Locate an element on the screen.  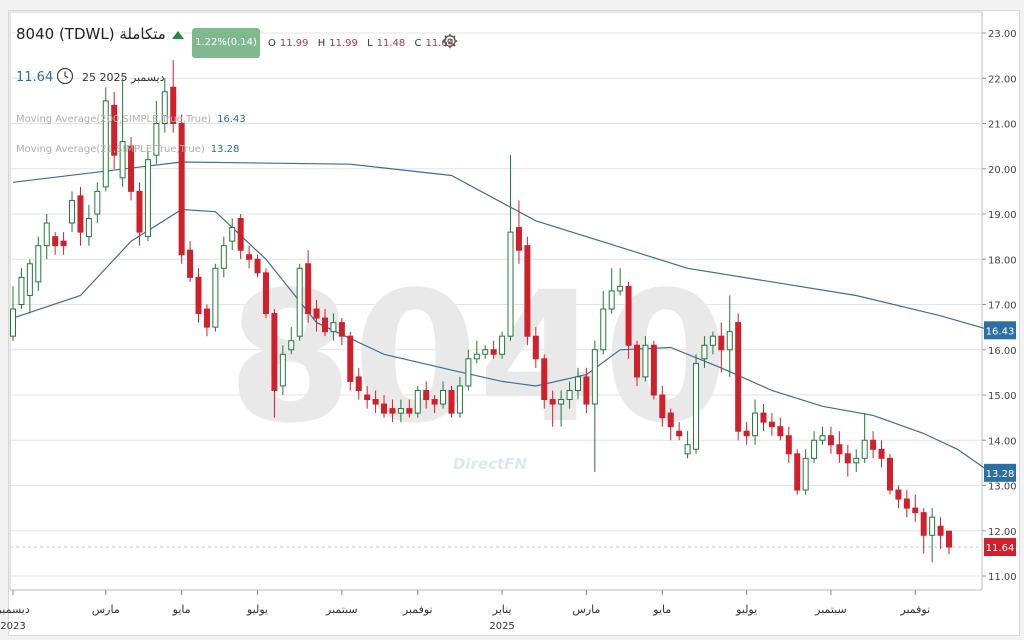
gear-icon is located at coordinates (450, 41).